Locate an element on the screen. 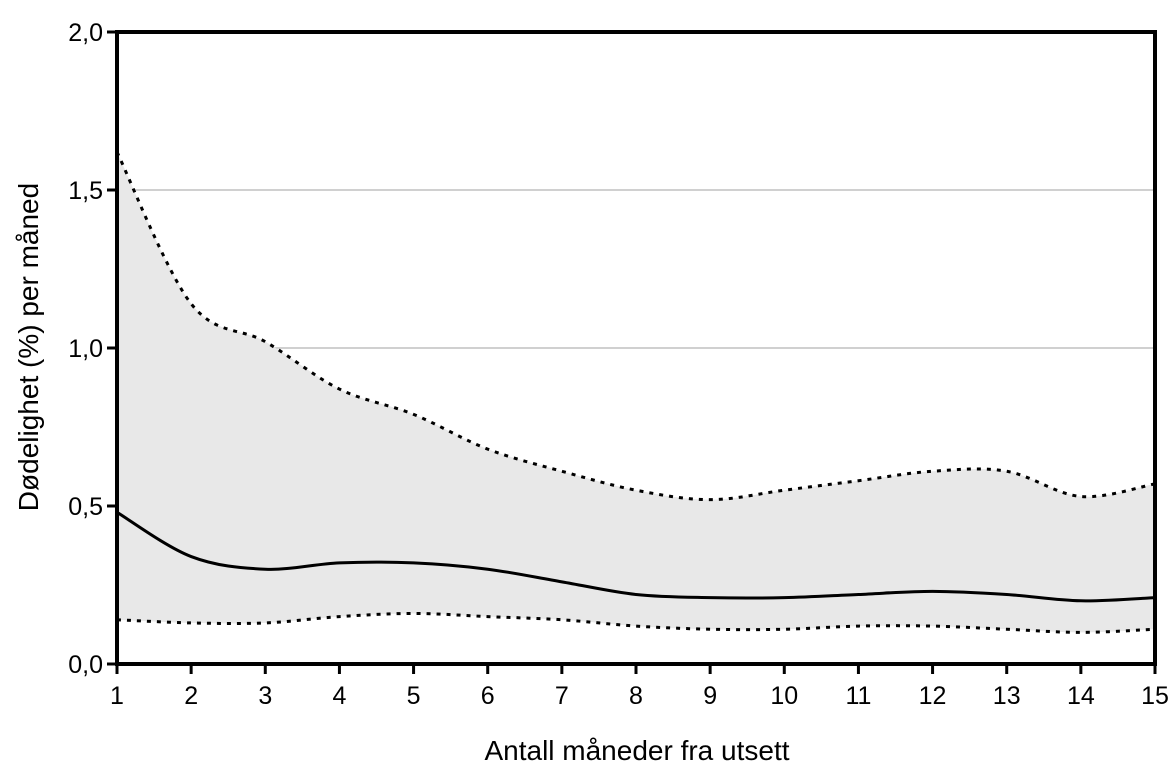 The image size is (1176, 767). y-axis-ticks: 0,0 0,5 1,0 1,5 2,0 is located at coordinates (92, 349).